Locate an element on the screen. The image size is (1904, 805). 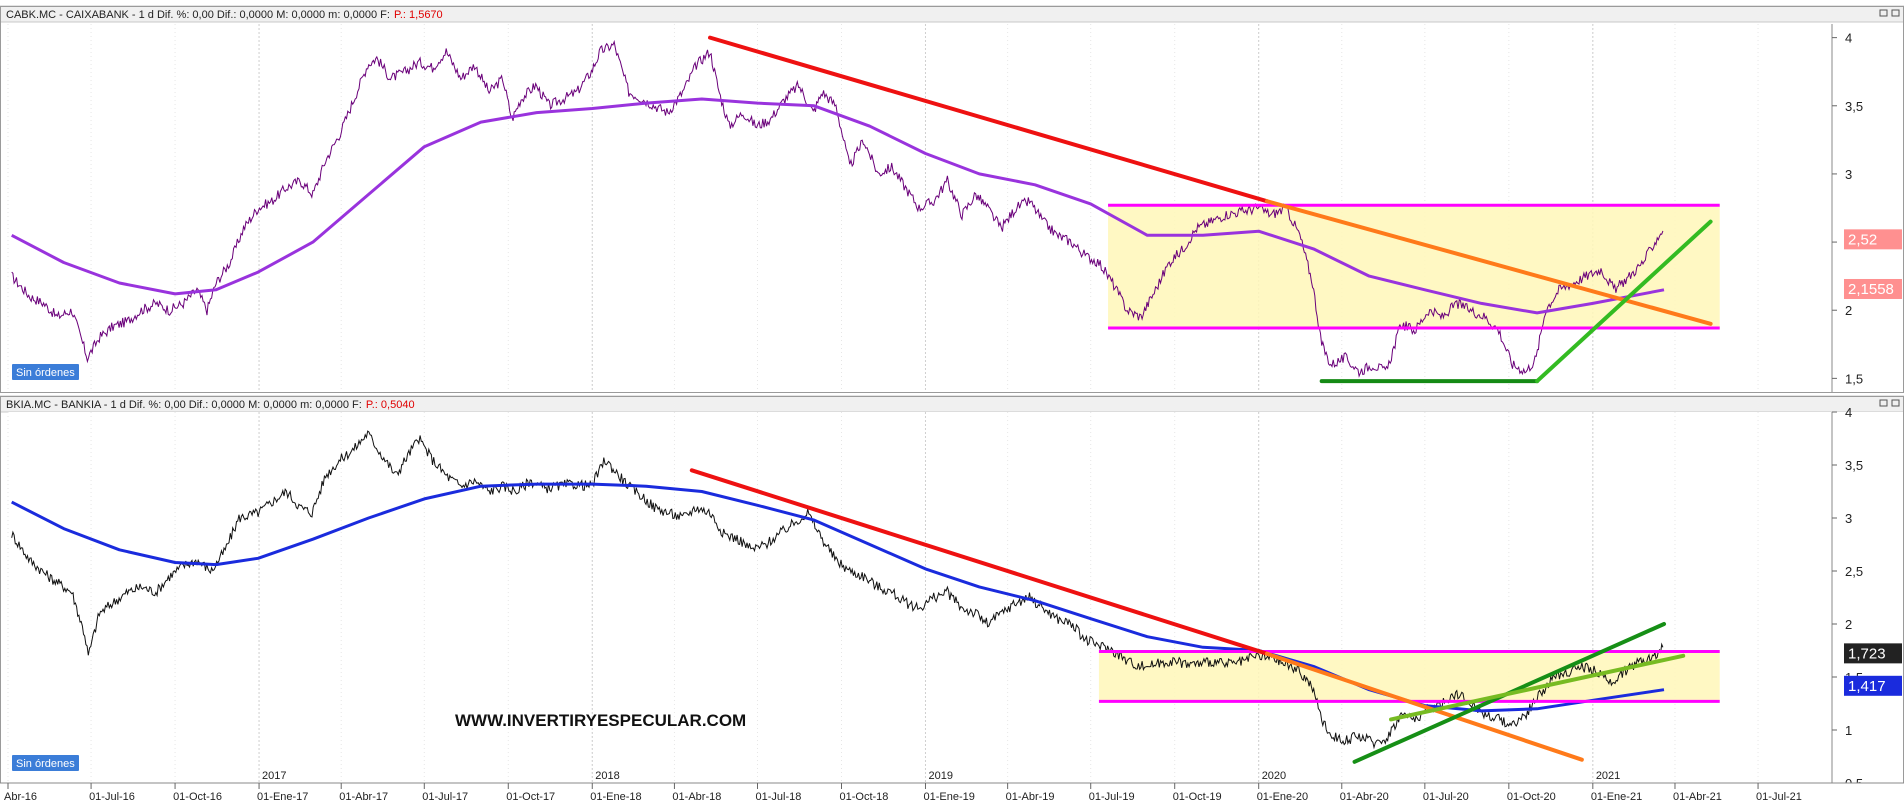
x-tick-label: 01-Oct-20 is located at coordinates (1531, 797).